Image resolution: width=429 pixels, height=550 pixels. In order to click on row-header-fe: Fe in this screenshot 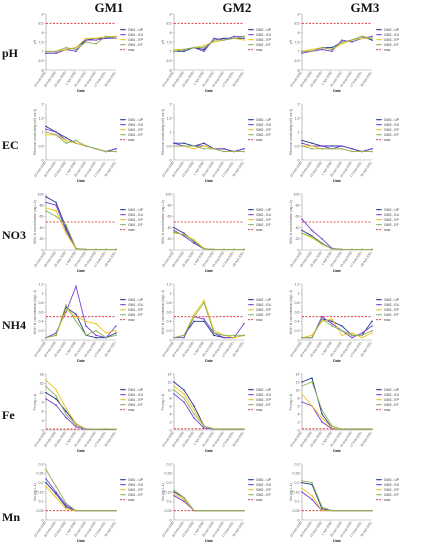, I will do `click(8, 415)`.